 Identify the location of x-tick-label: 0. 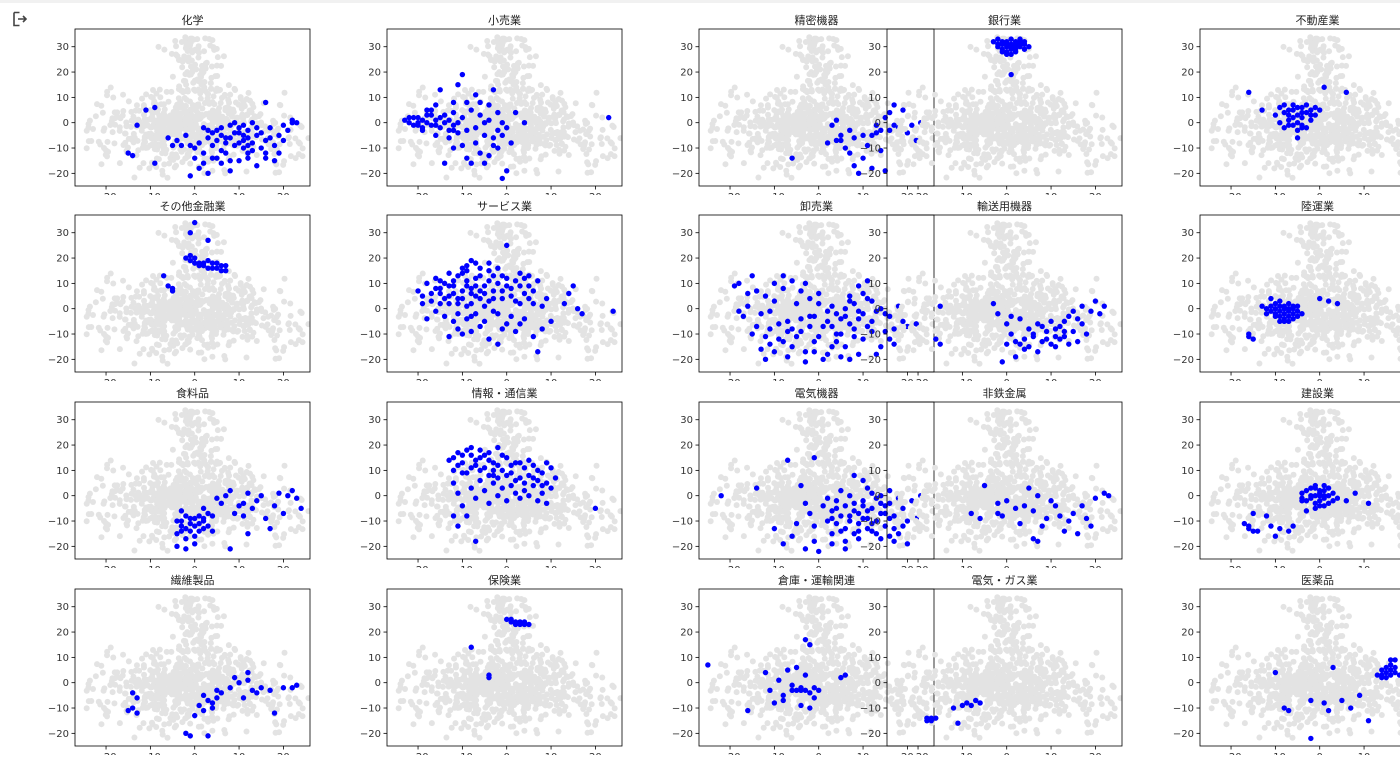
(1007, 193).